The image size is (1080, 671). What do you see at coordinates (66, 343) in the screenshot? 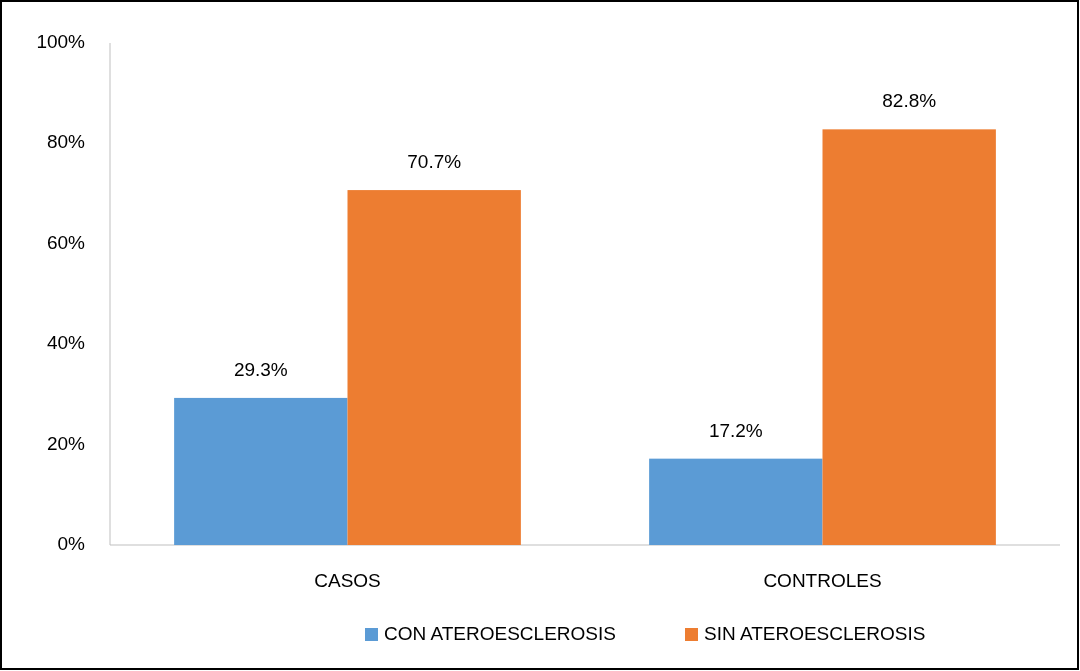
I see `y-tick-label: 40%` at bounding box center [66, 343].